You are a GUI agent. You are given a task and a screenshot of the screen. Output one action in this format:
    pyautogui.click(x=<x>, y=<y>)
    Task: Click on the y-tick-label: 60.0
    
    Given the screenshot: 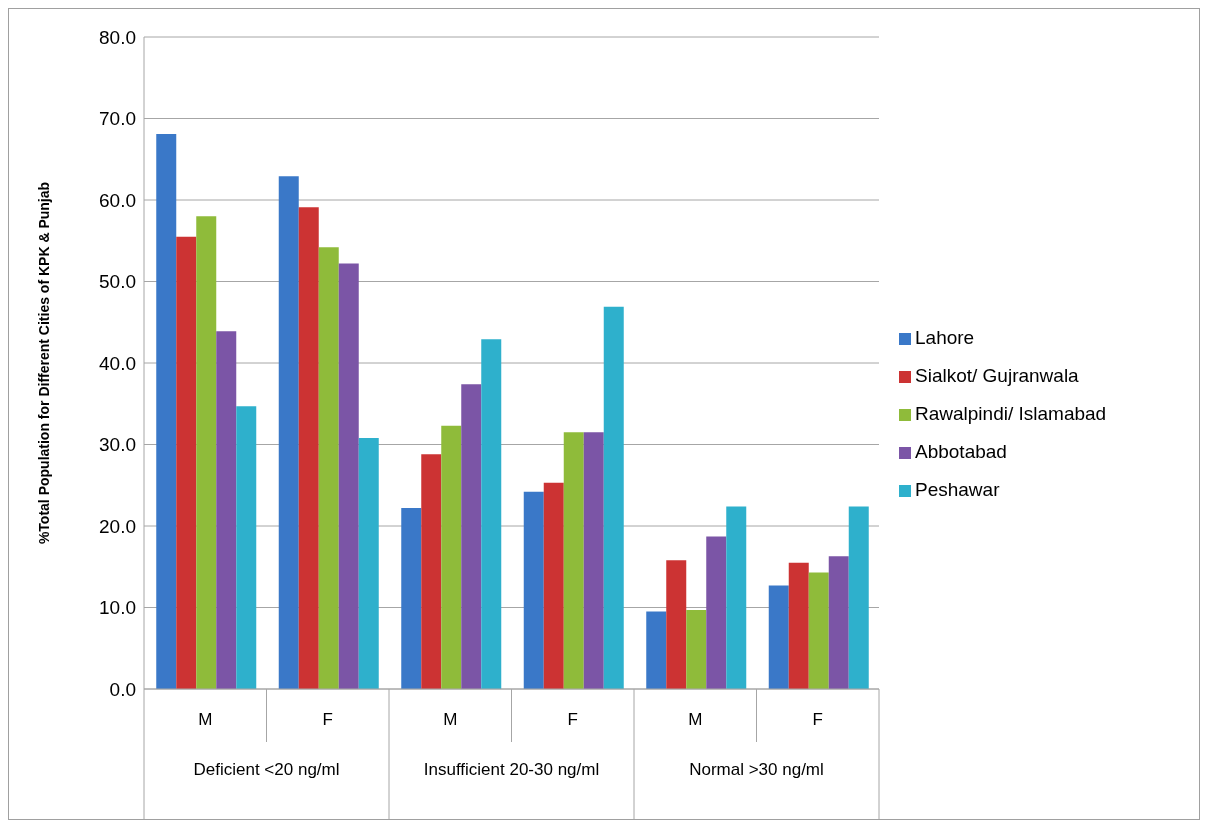 What is the action you would take?
    pyautogui.click(x=117, y=200)
    